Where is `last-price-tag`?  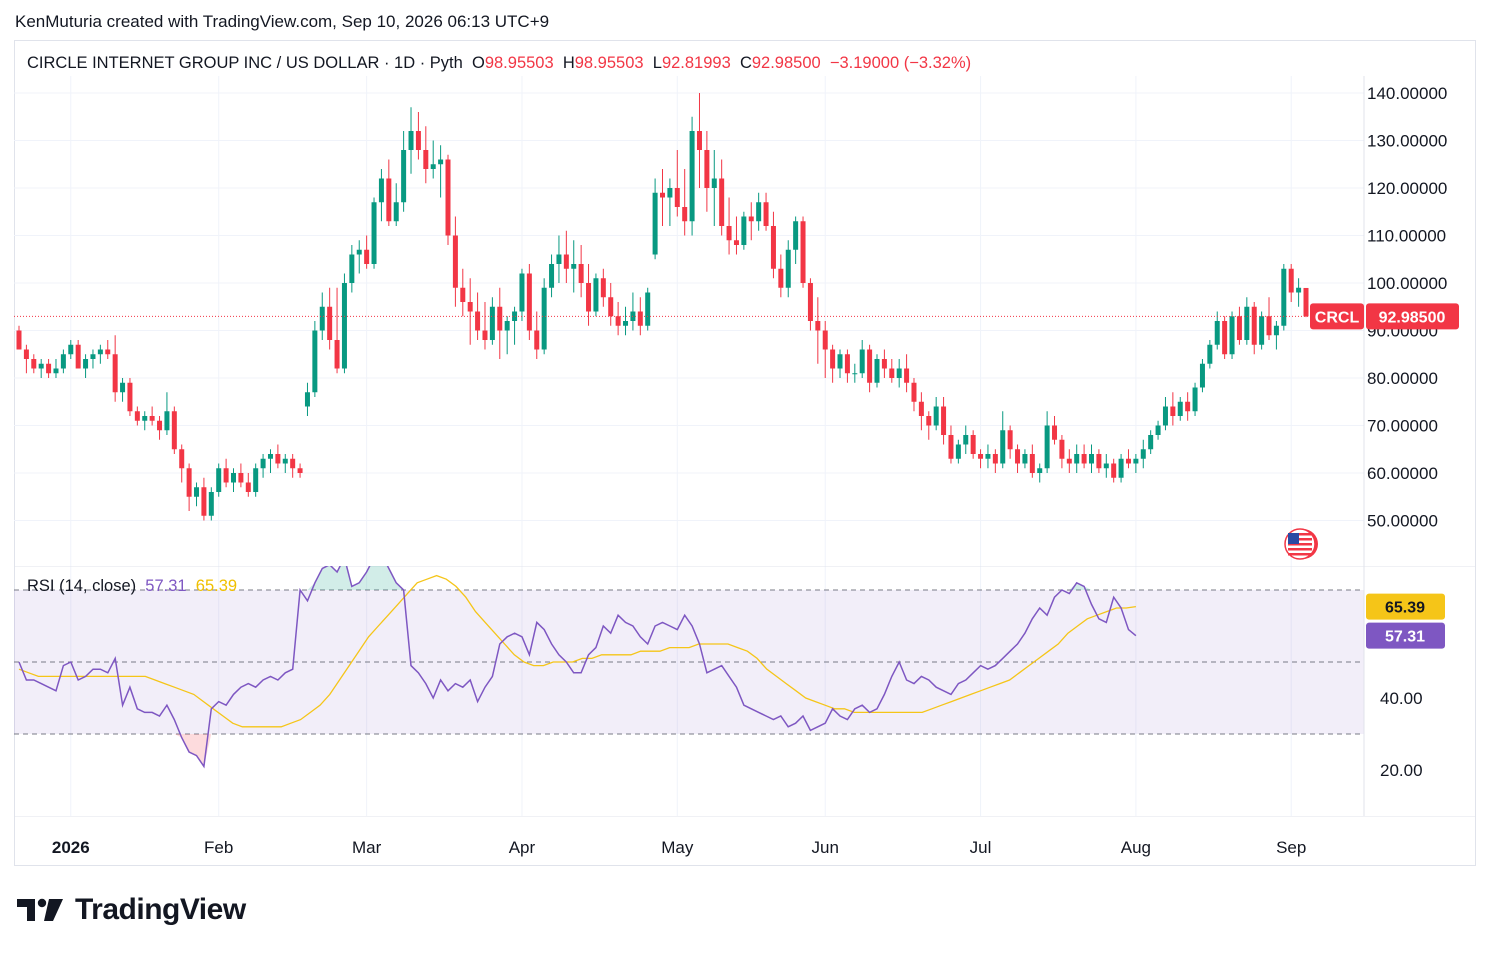 last-price-tag is located at coordinates (1412, 316).